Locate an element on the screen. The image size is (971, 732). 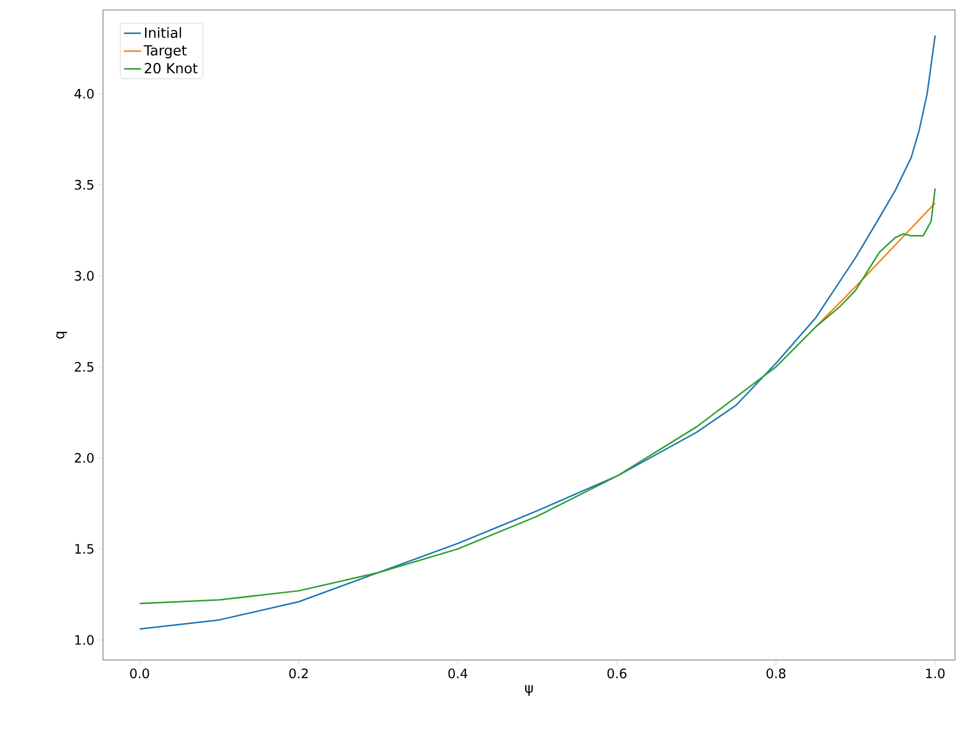
y-tick-label: 3.5 is located at coordinates (84, 185).